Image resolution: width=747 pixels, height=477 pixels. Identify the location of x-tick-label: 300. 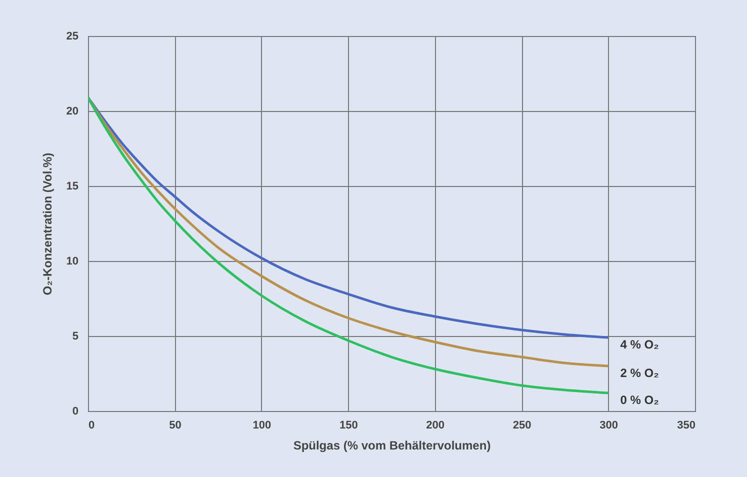
(609, 426).